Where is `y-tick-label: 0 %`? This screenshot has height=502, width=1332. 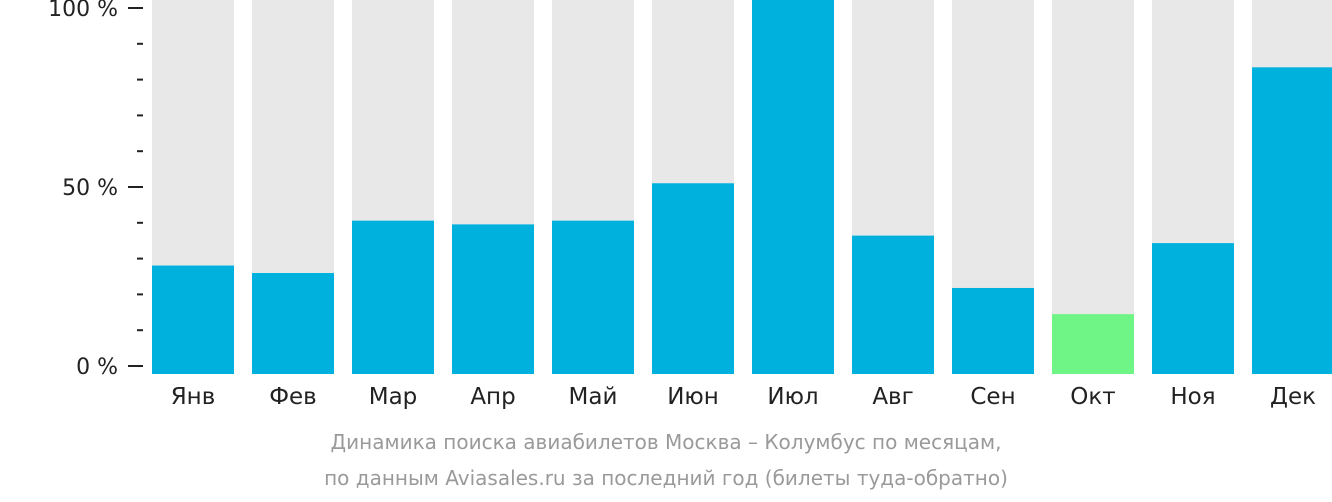
y-tick-label: 0 % is located at coordinates (97, 367).